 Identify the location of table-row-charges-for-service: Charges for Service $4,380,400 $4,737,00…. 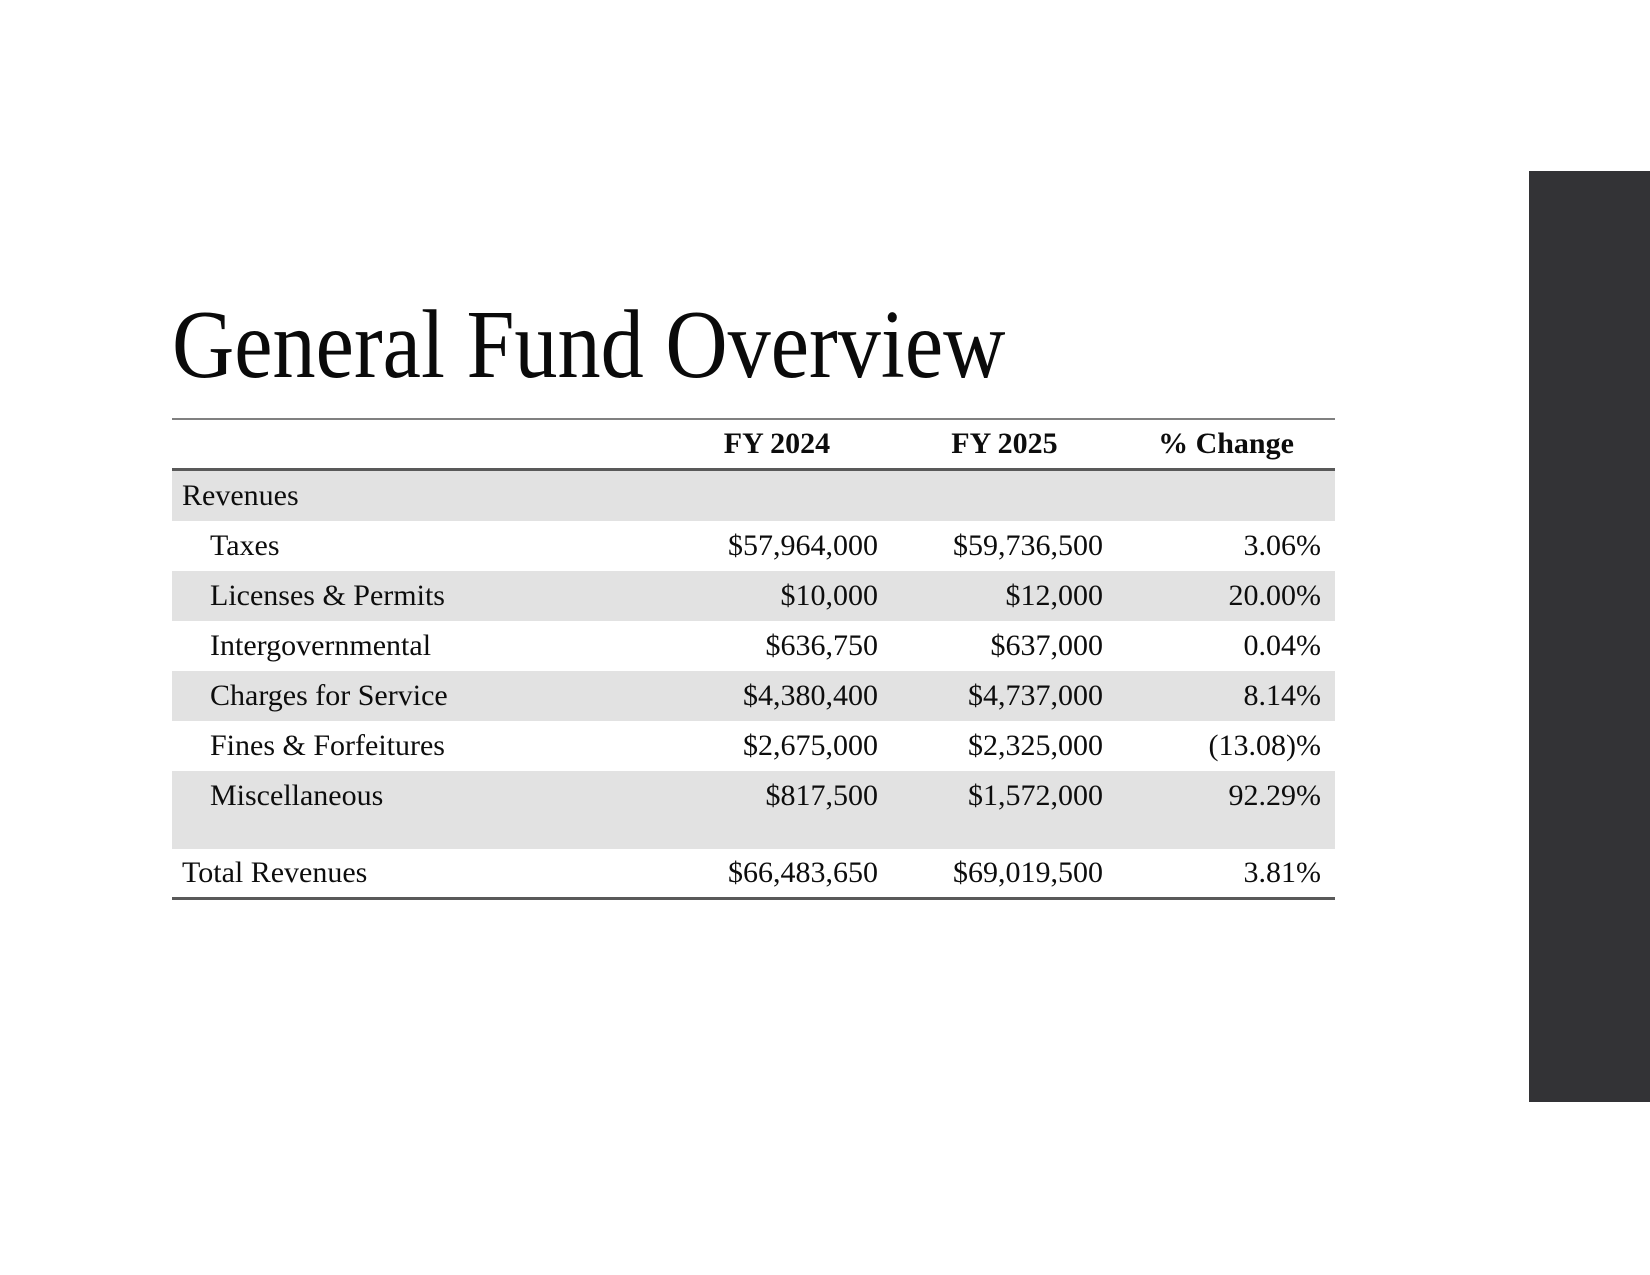
(753, 696).